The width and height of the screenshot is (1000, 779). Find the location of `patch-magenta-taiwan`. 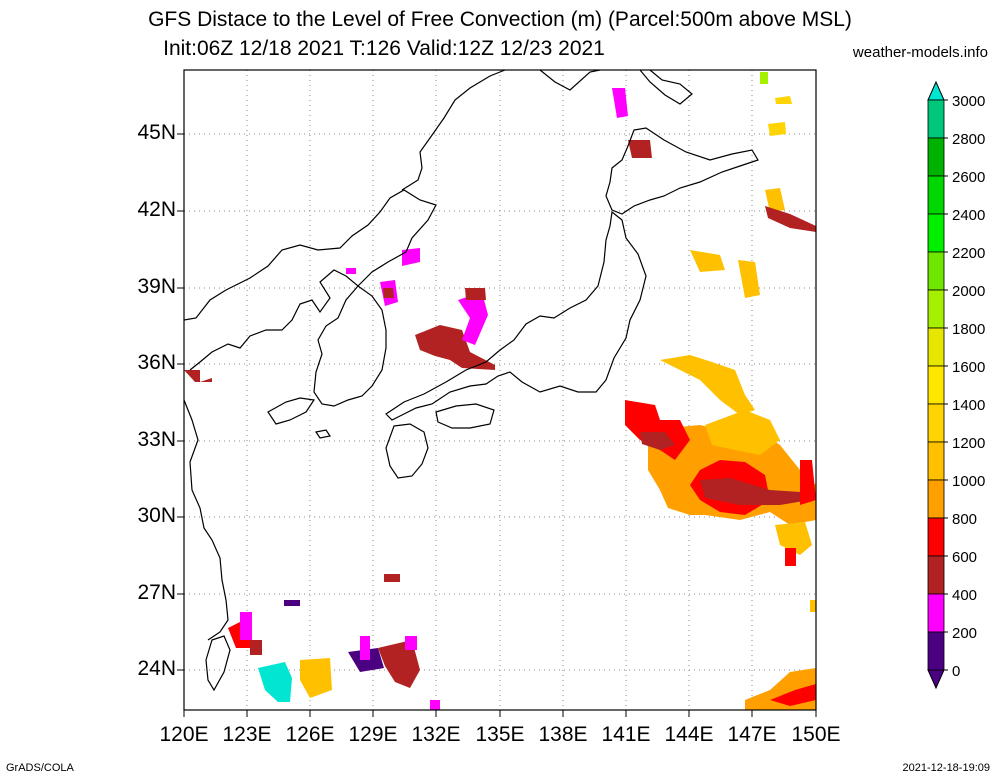

patch-magenta-taiwan is located at coordinates (246, 626).